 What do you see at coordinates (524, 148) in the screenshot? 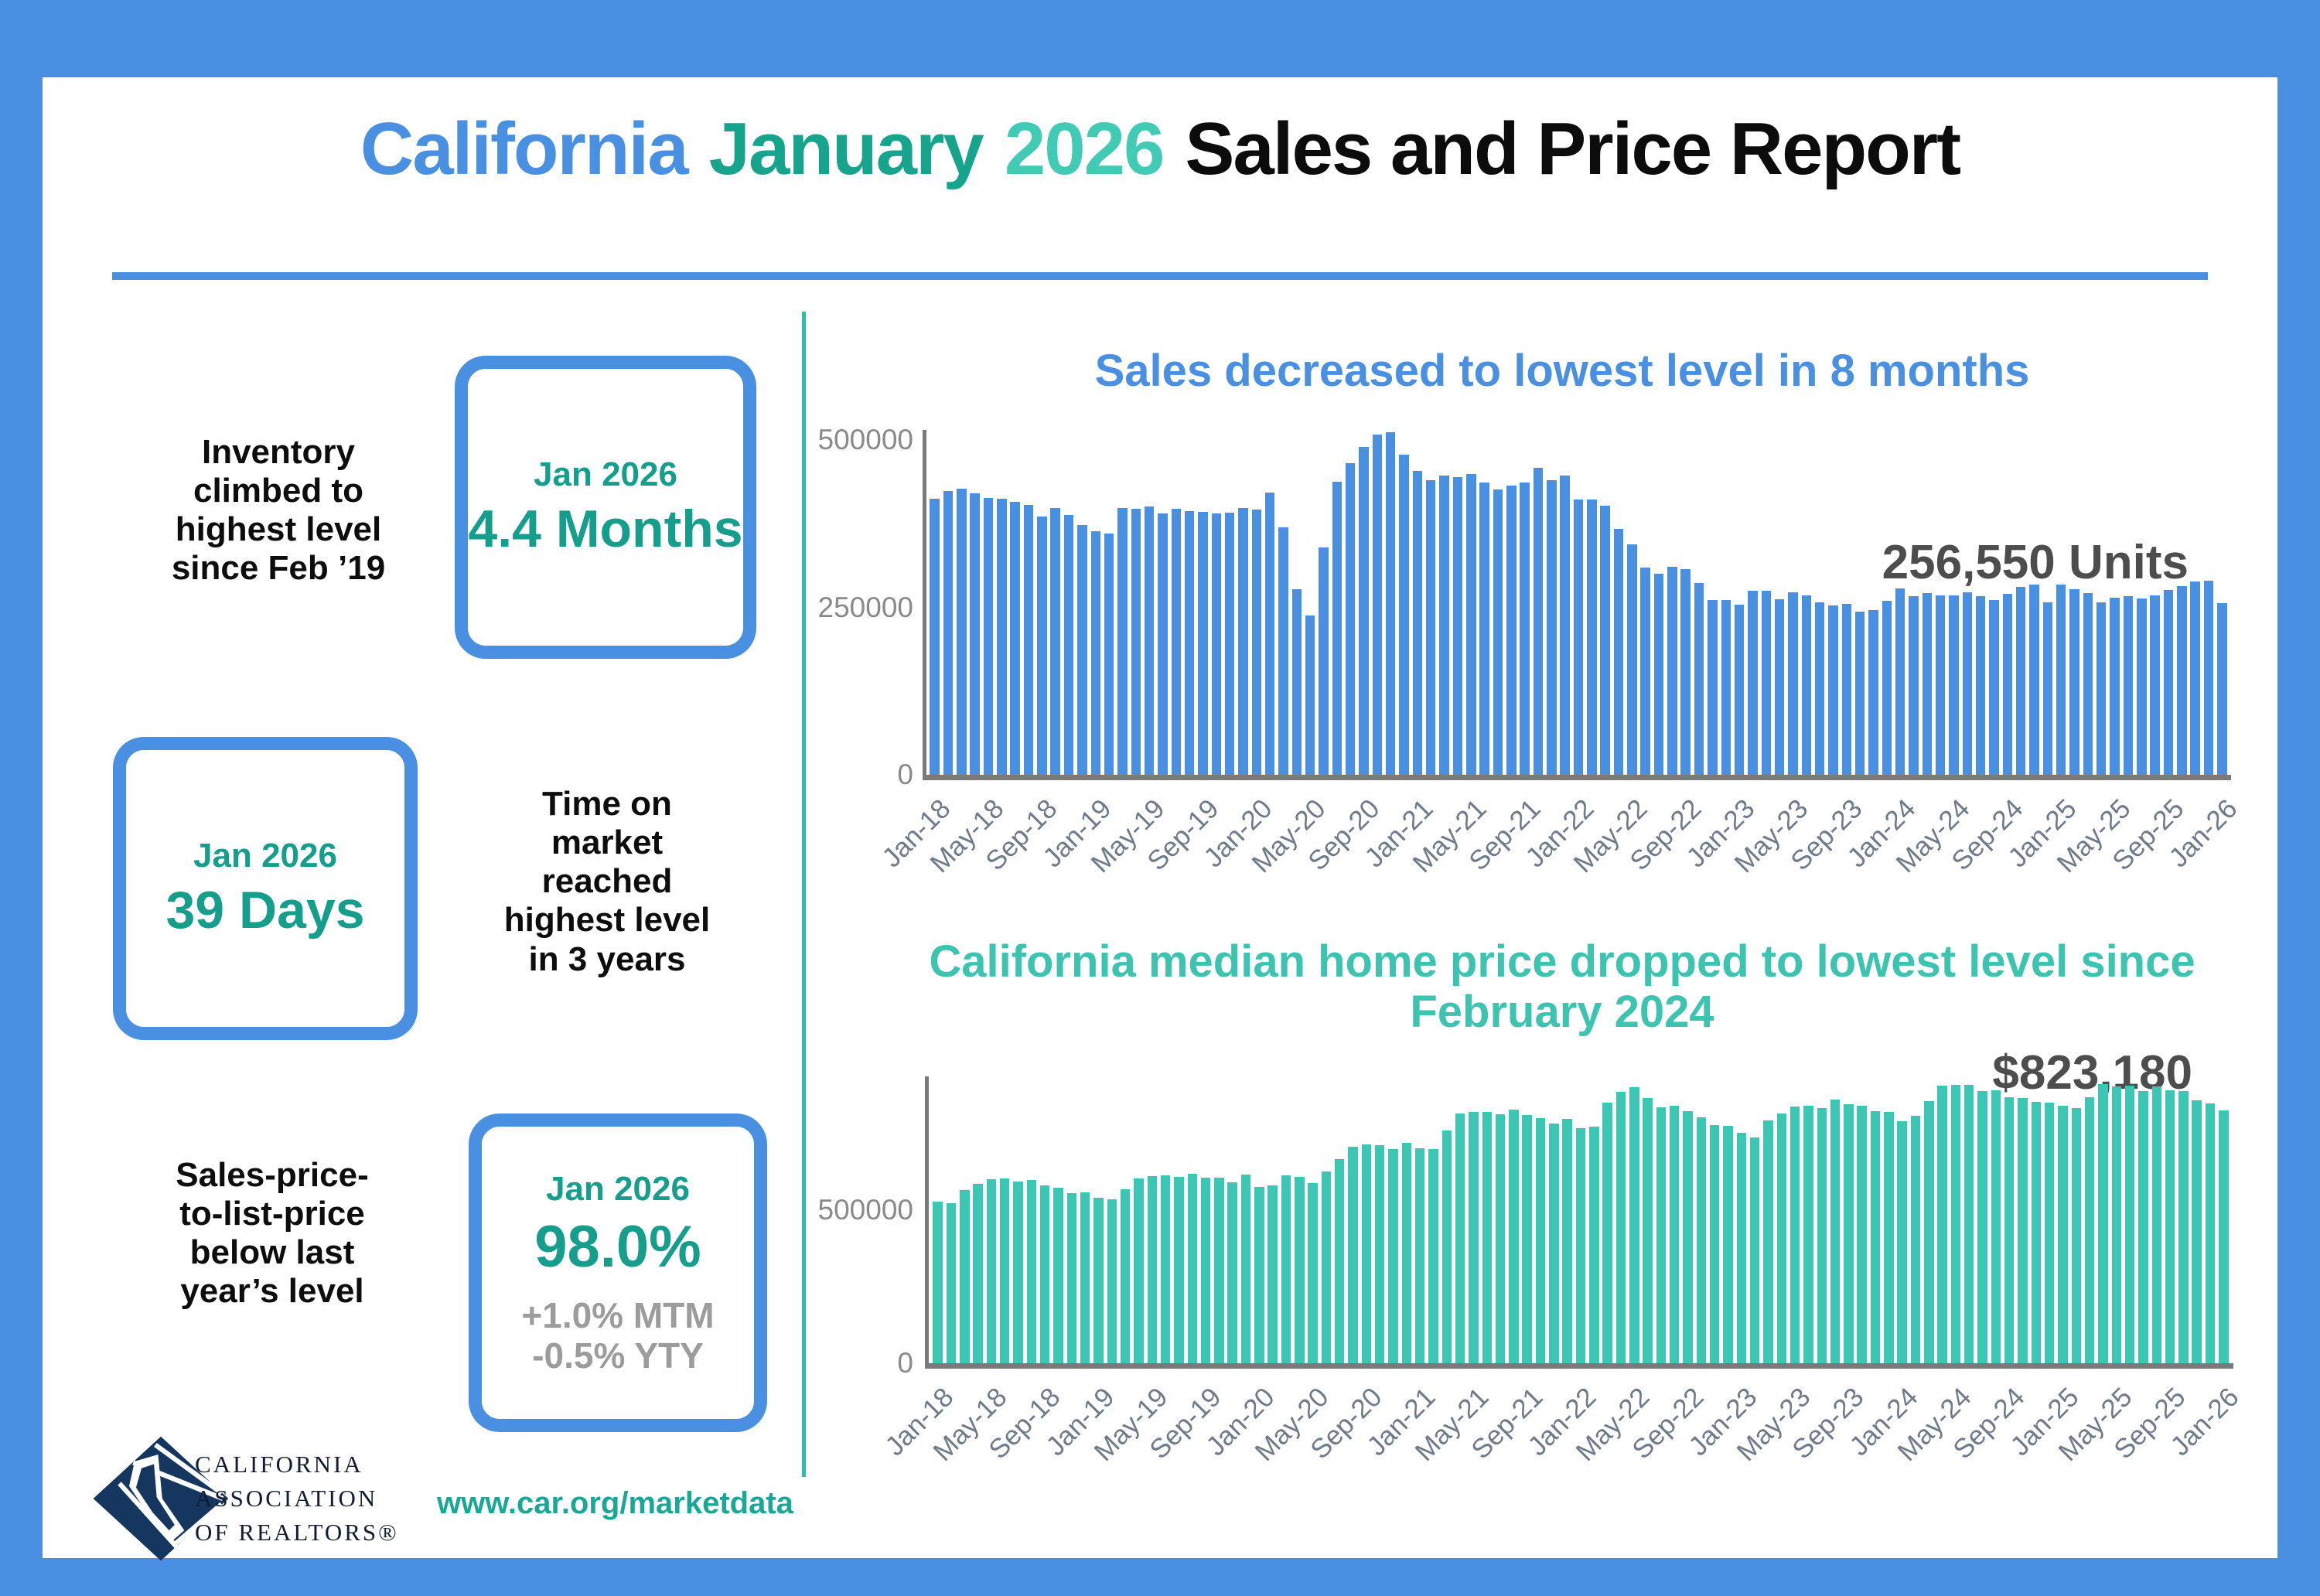
I see `title-location: California` at bounding box center [524, 148].